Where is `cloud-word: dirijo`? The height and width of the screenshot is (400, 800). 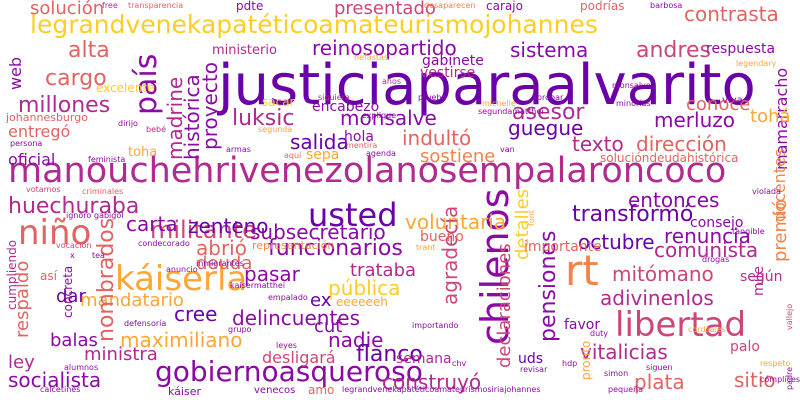
cloud-word: dirijo is located at coordinates (128, 123).